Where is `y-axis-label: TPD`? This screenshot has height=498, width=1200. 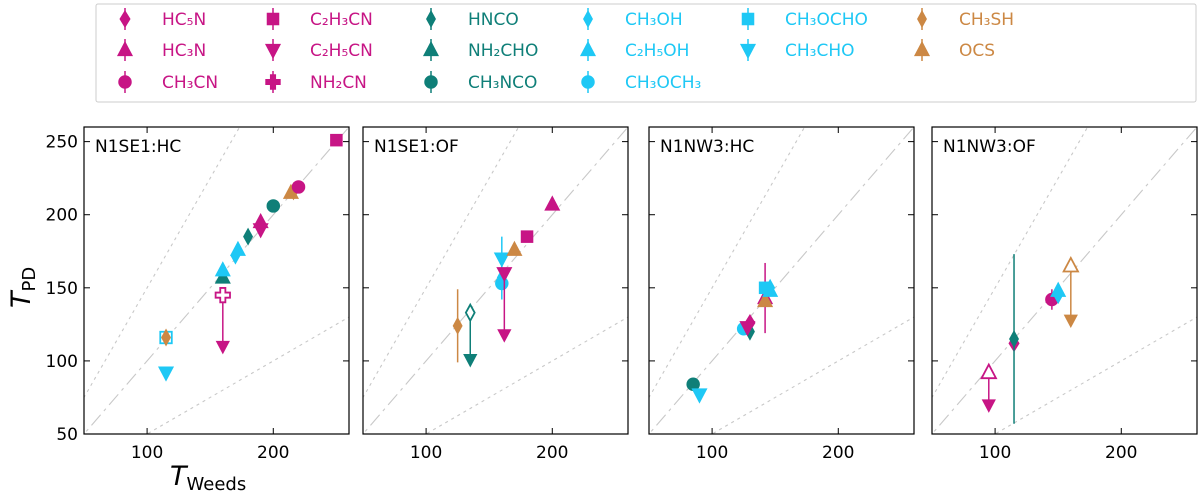 y-axis-label: TPD is located at coordinates (23, 287).